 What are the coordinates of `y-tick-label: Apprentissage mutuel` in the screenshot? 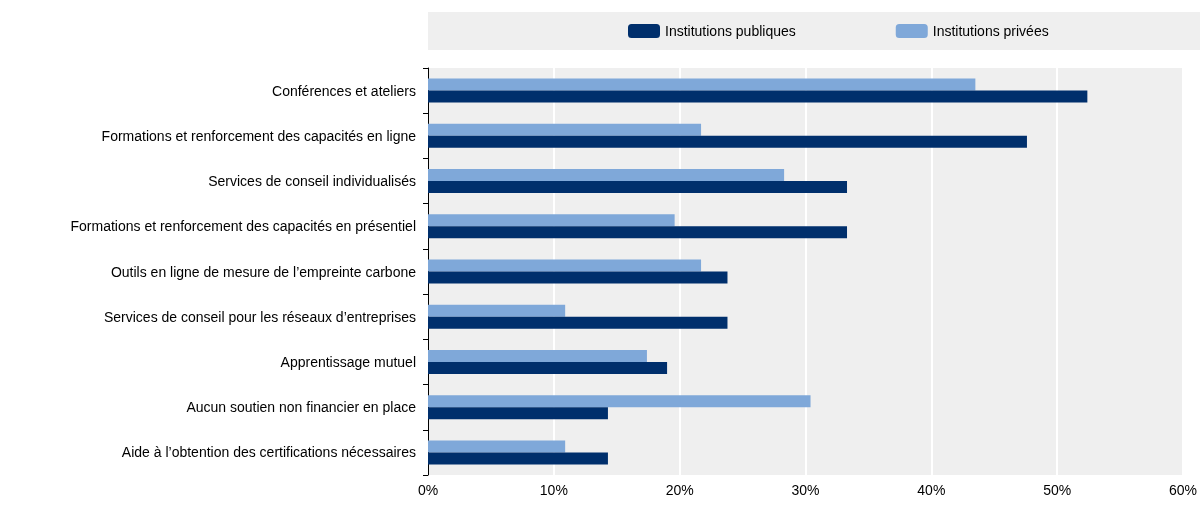 It's located at (348, 361).